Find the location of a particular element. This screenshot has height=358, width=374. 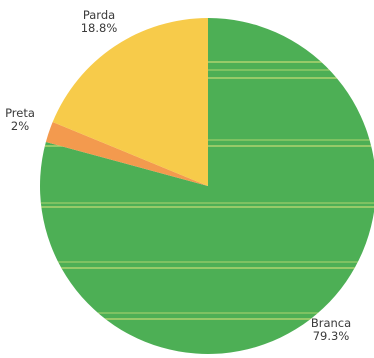

label-parda-name: Parda is located at coordinates (99, 15).